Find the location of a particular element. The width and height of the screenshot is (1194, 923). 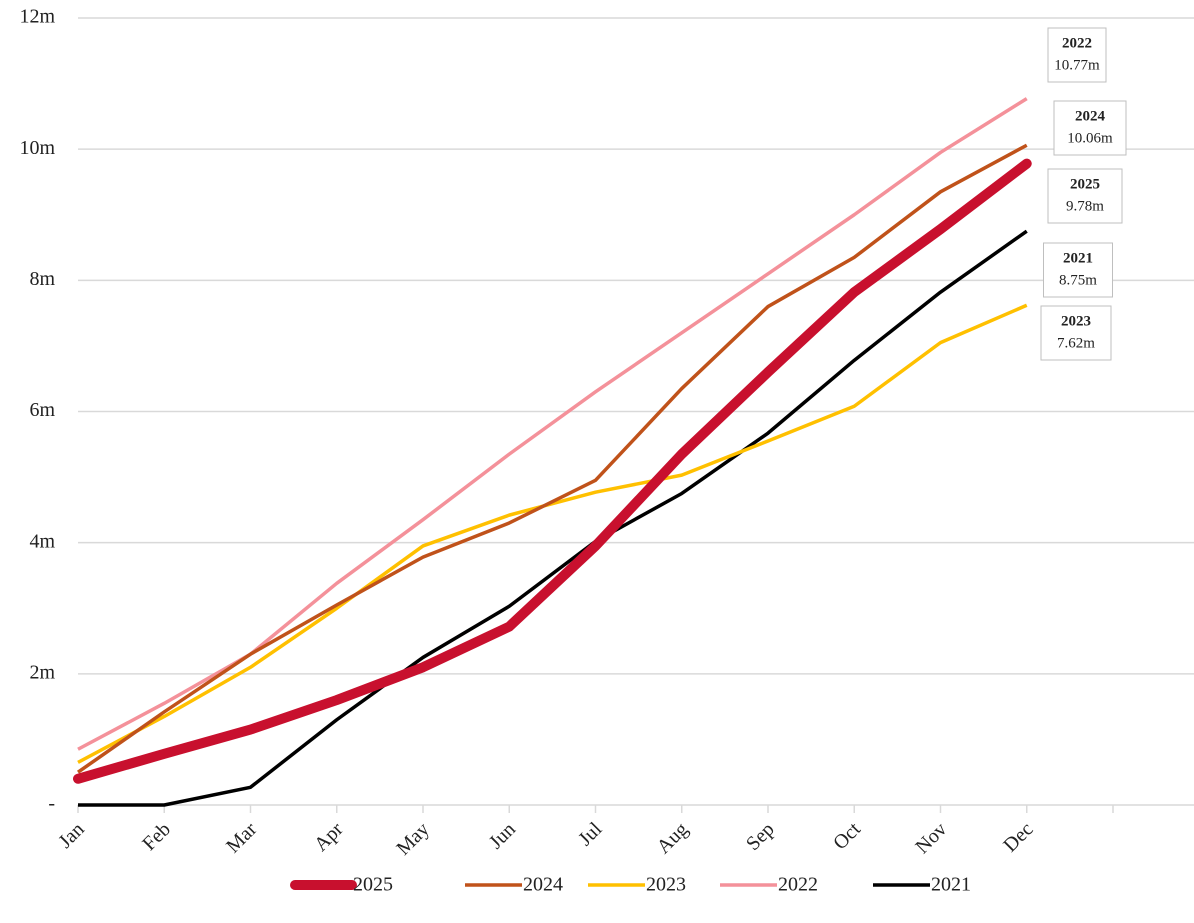

x-tick-label: Apr is located at coordinates (329, 837).